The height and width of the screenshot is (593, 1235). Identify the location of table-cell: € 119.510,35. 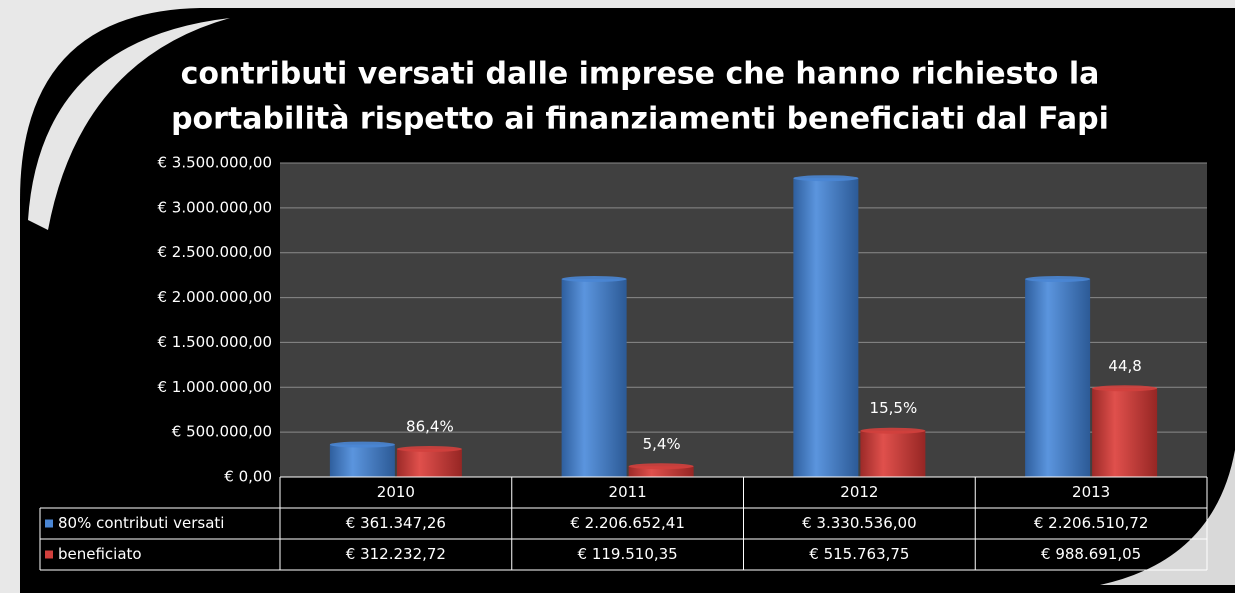
(628, 554).